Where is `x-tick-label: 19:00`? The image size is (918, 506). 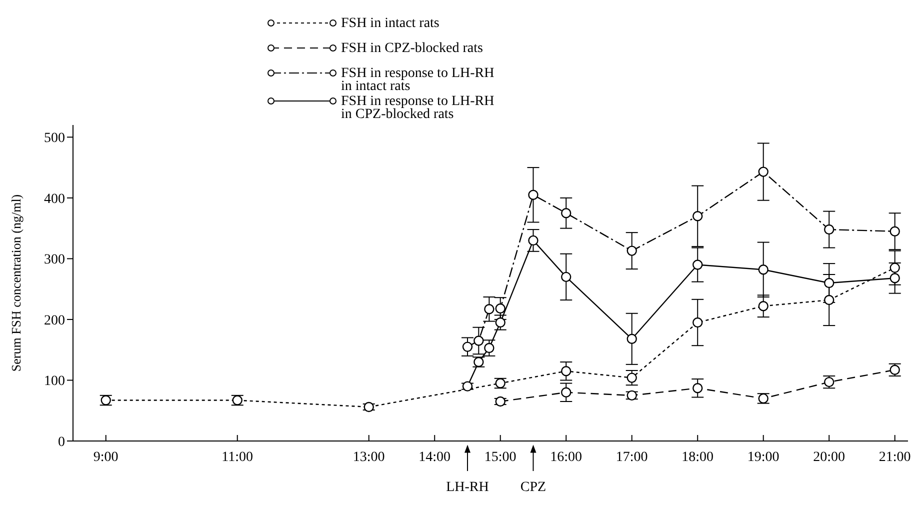
x-tick-label: 19:00 is located at coordinates (763, 457).